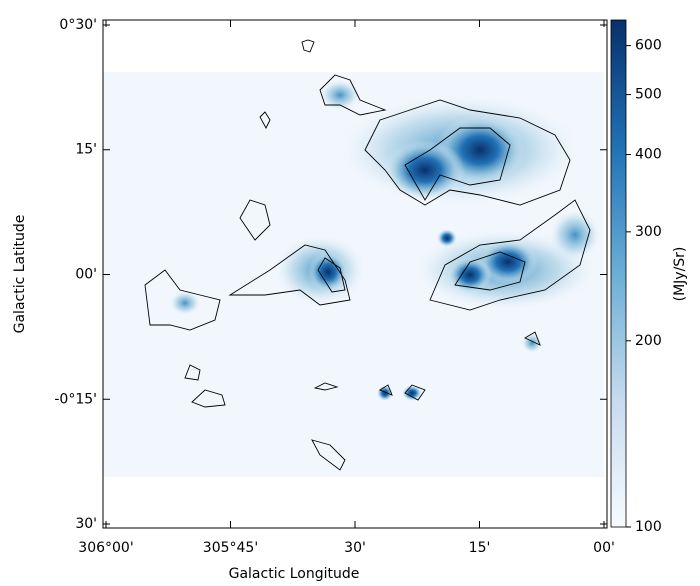 The height and width of the screenshot is (586, 700). I want to click on x-tick-label: 306°00', so click(105, 548).